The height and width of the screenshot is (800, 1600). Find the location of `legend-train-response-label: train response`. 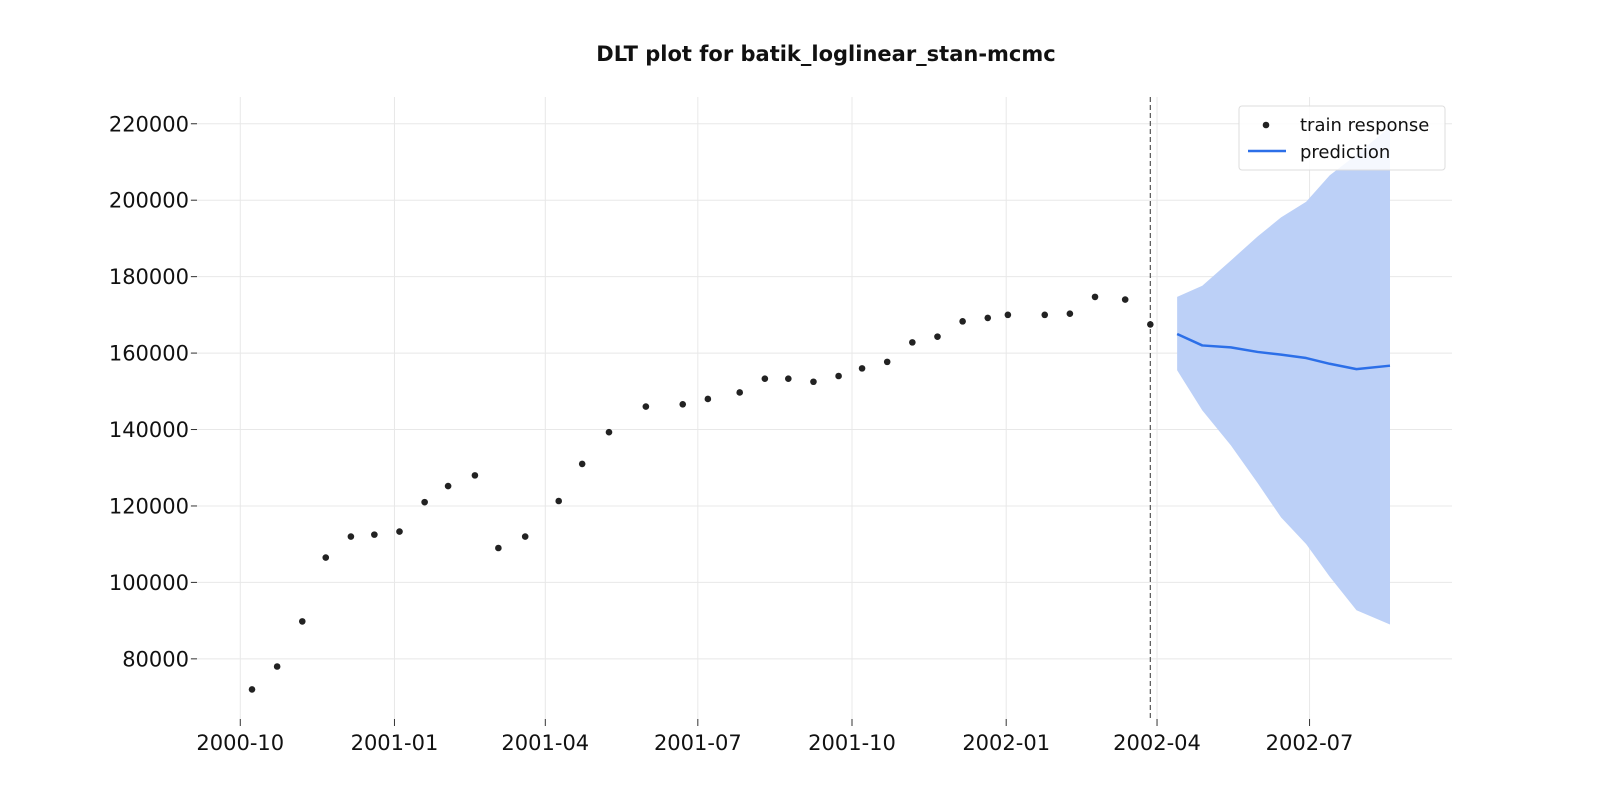

legend-train-response-label: train response is located at coordinates (1364, 125).